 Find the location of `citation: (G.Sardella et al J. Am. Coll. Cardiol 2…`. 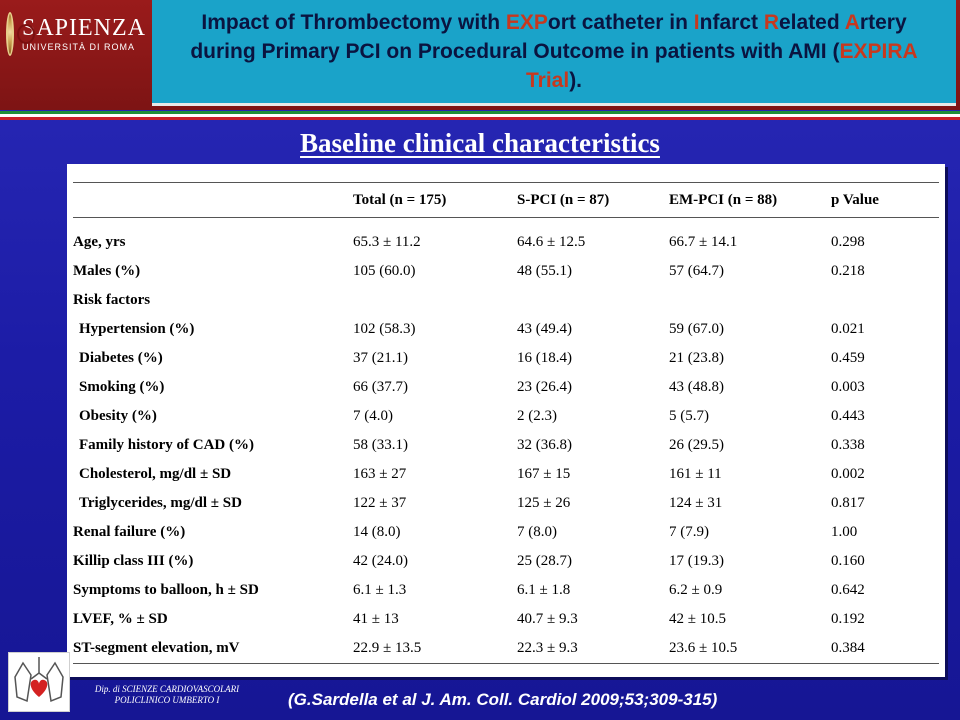

citation: (G.Sardella et al J. Am. Coll. Cardiol 2… is located at coordinates (503, 699).